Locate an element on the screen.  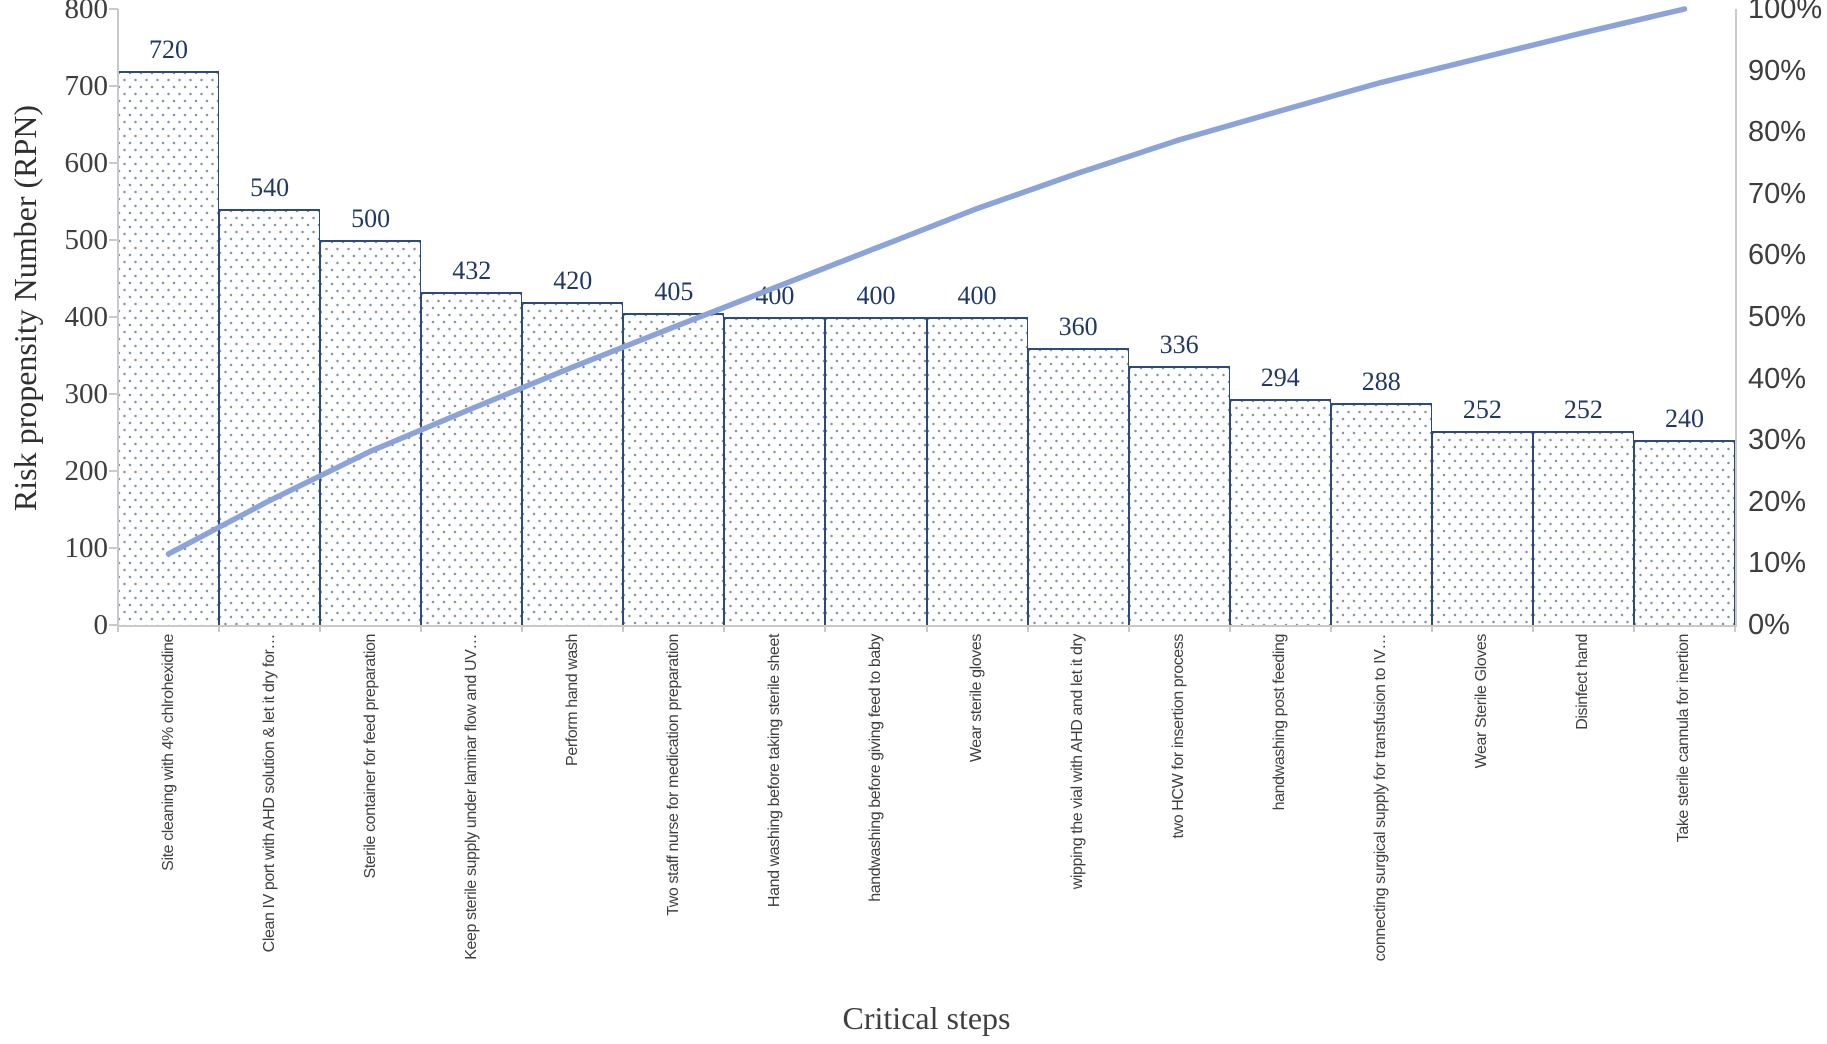
right-tick-label: 0% is located at coordinates (1769, 625).